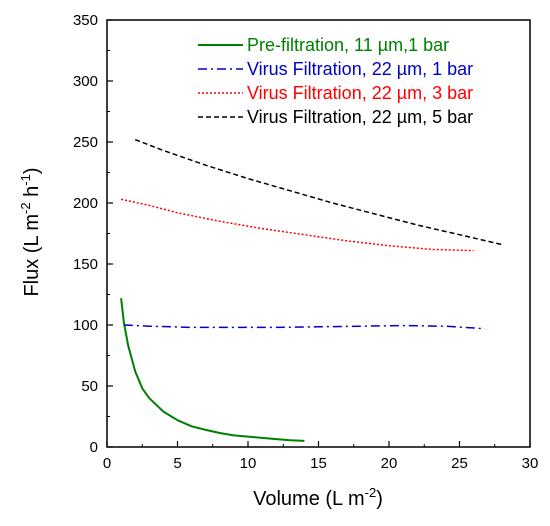 Image resolution: width=550 pixels, height=526 pixels. What do you see at coordinates (85, 325) in the screenshot?
I see `y-tick-label: 100` at bounding box center [85, 325].